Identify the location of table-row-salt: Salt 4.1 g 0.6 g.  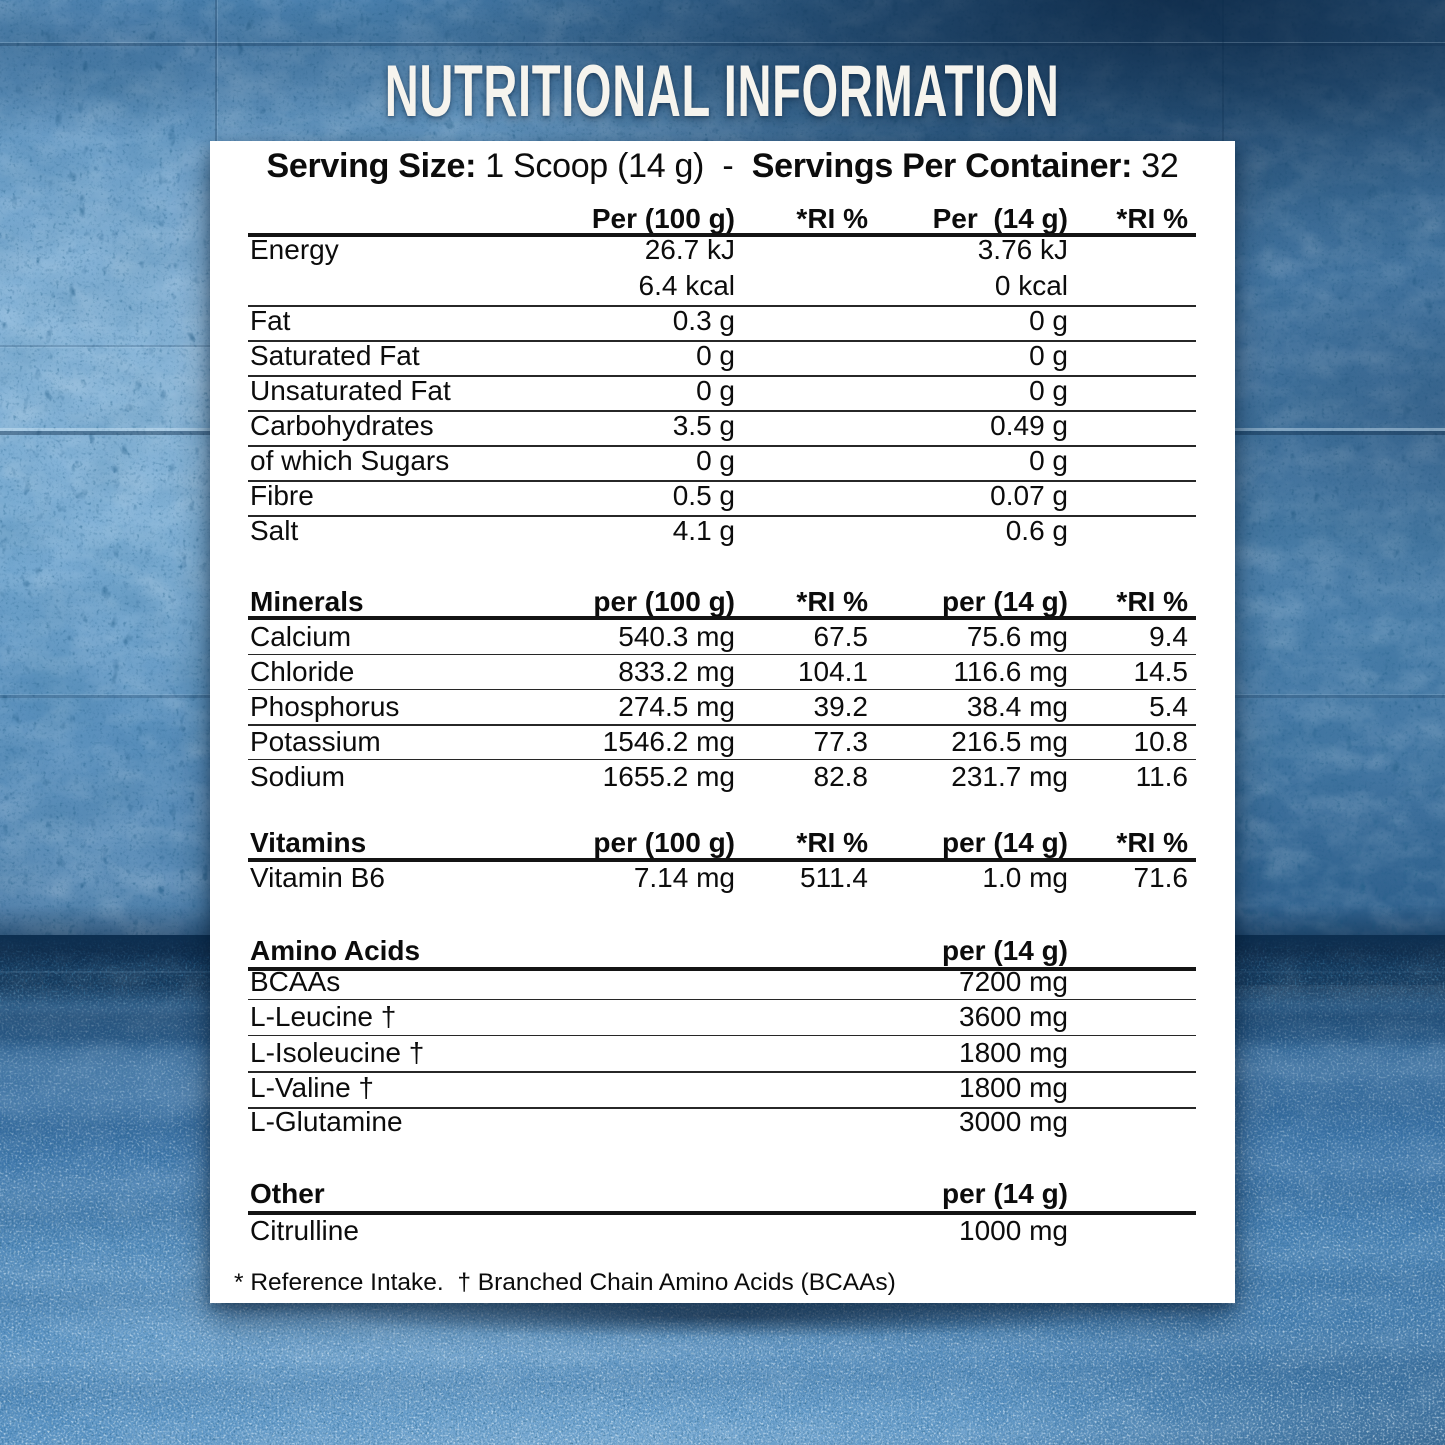
(722, 530).